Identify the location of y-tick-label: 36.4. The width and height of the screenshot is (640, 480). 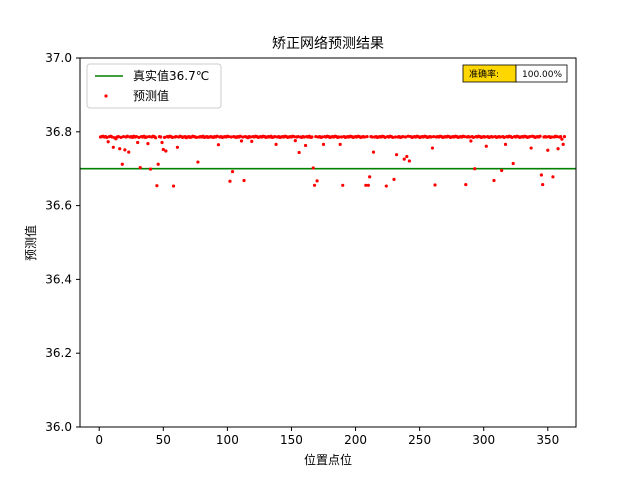
(58, 279).